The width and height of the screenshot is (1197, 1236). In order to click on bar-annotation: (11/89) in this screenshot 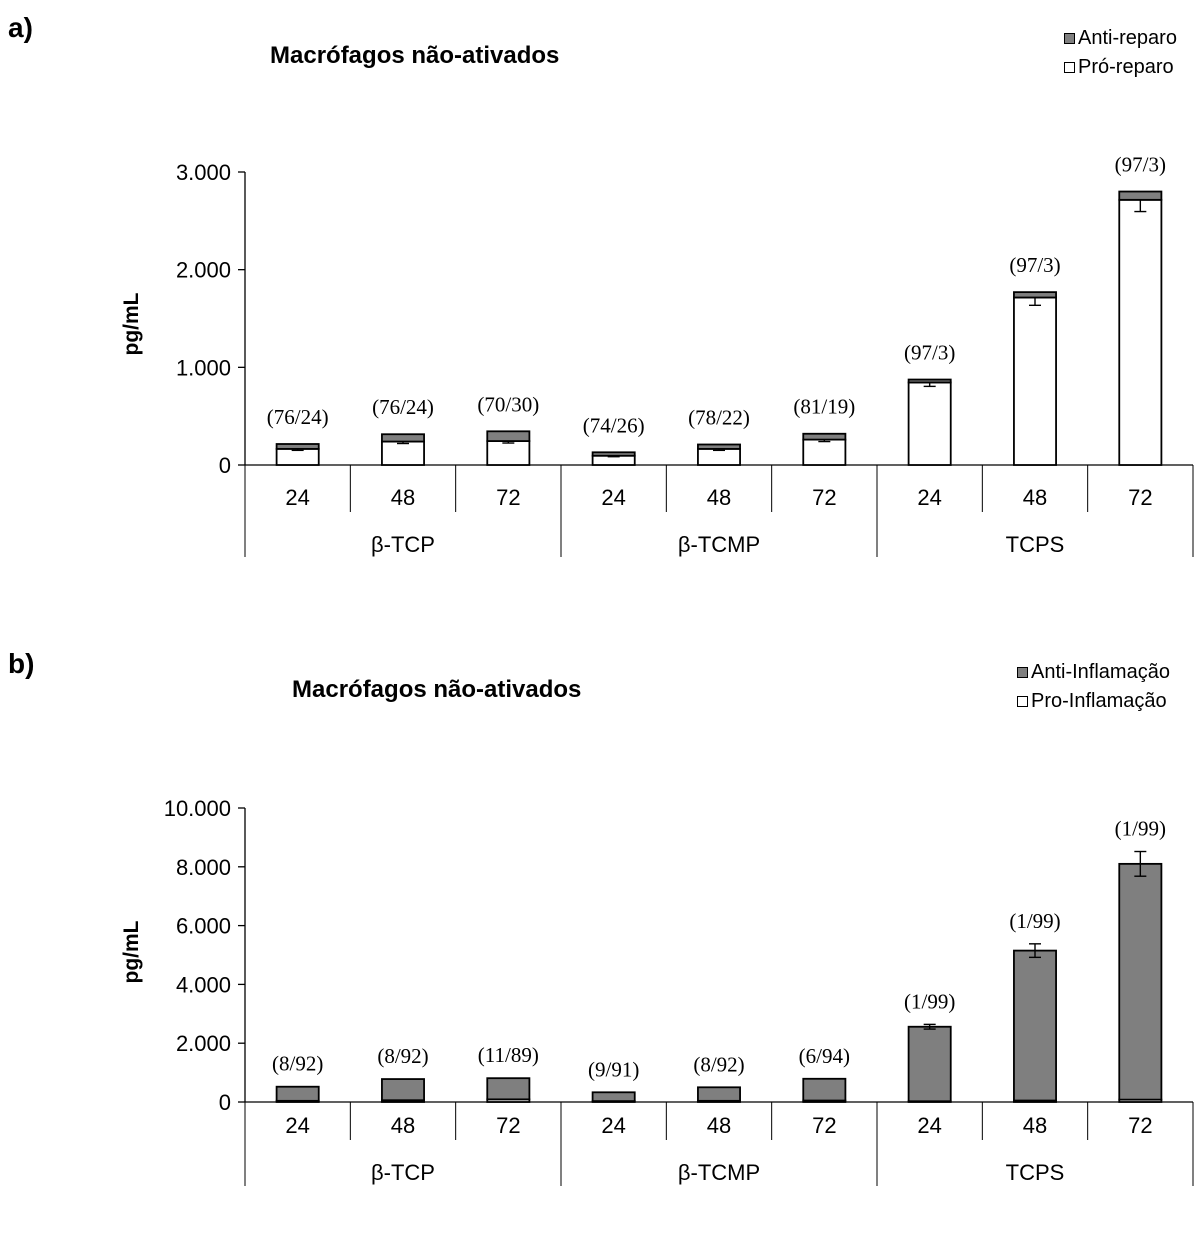, I will do `click(508, 1055)`.